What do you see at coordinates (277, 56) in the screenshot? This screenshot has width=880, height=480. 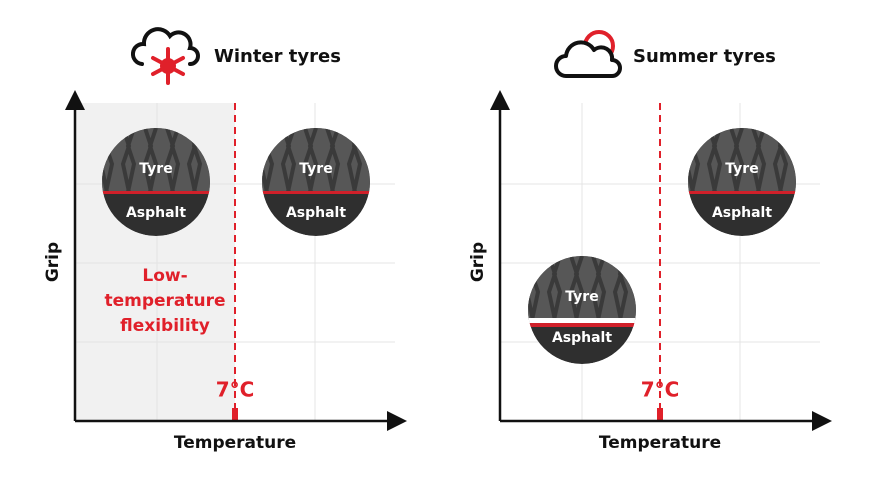 I see `panel-title: Winter tyres` at bounding box center [277, 56].